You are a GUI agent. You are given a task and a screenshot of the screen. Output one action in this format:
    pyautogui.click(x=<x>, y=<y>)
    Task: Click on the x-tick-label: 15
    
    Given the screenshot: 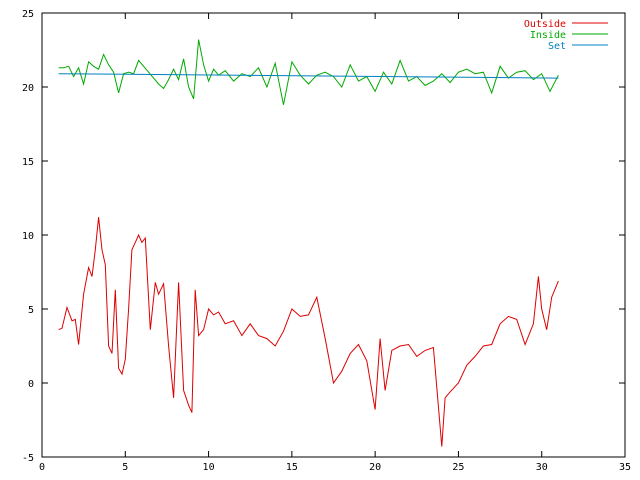 What is the action you would take?
    pyautogui.click(x=292, y=467)
    